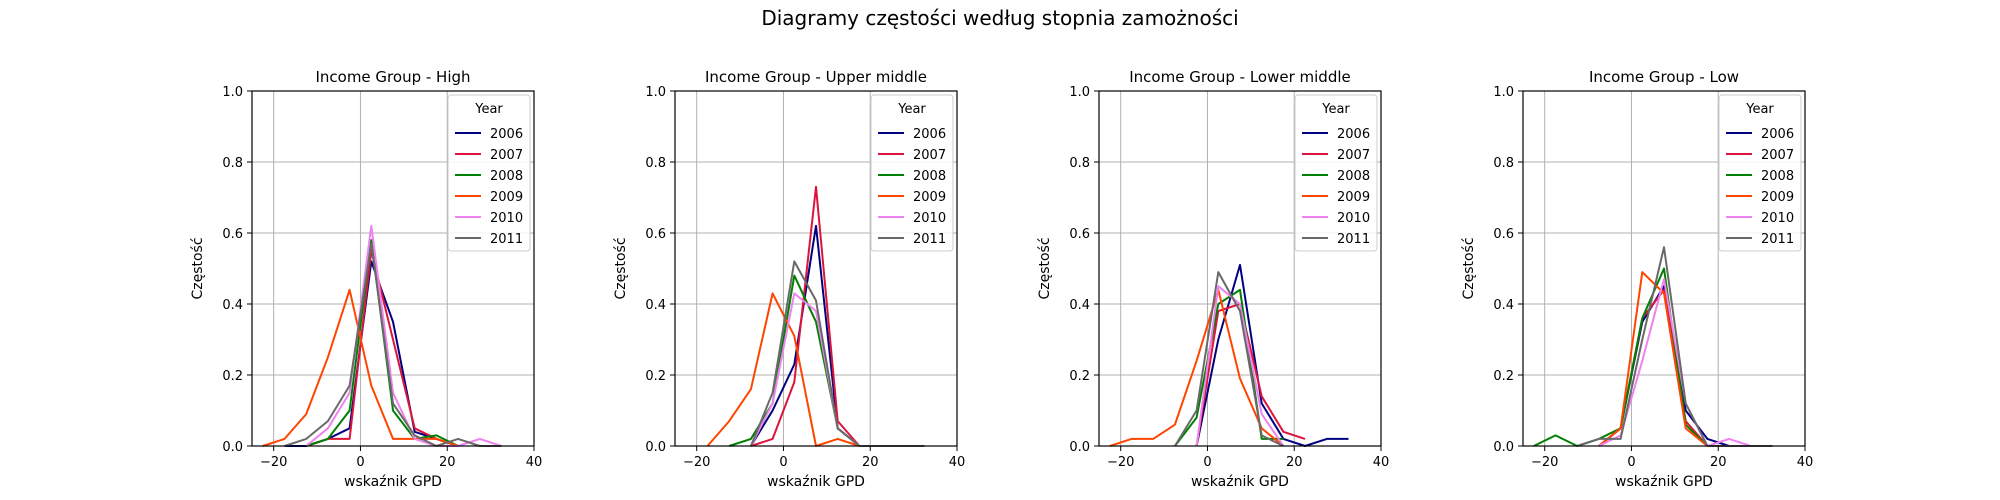 The image size is (2000, 500). What do you see at coordinates (1240, 366) in the screenshot?
I see `series-line-2010` at bounding box center [1240, 366].